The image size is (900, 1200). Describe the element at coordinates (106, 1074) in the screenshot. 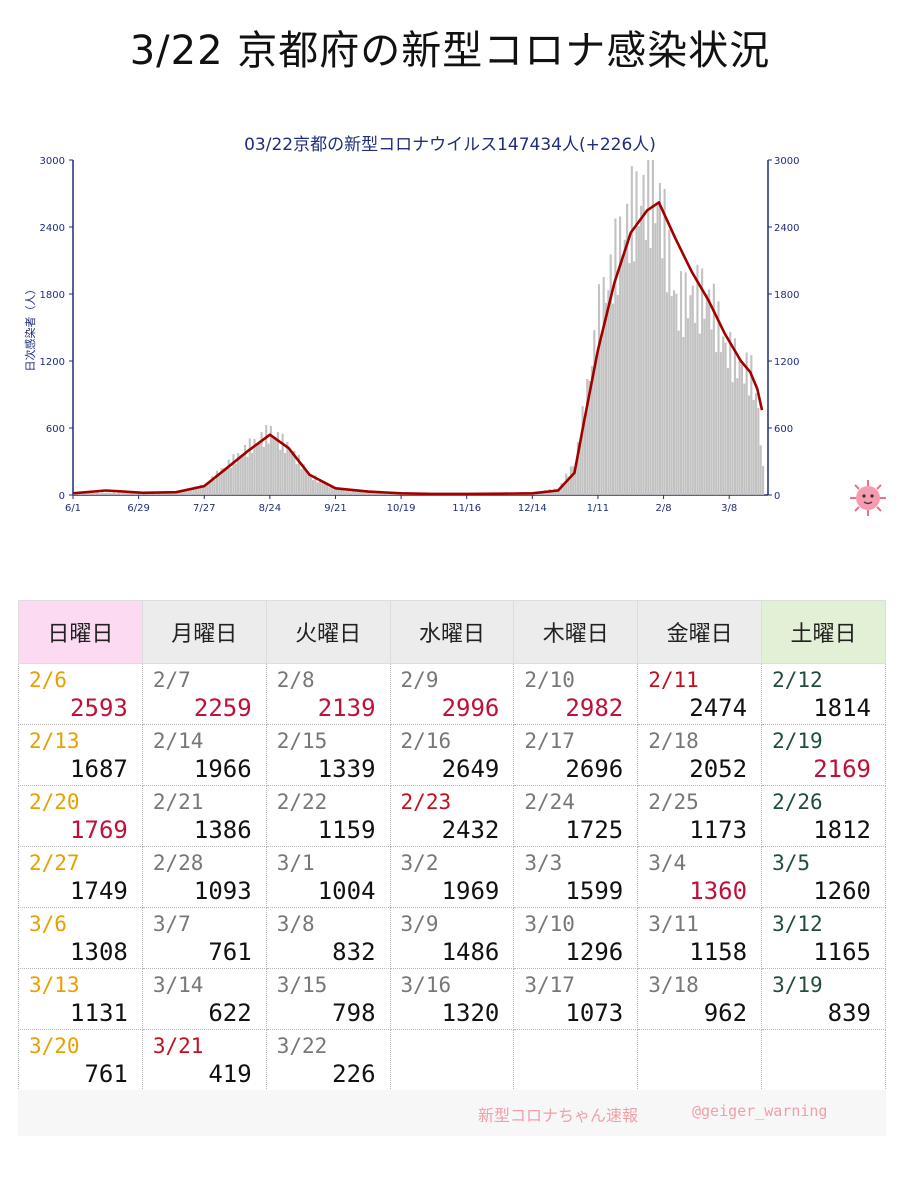

I see `cell-count: 761` at that location.